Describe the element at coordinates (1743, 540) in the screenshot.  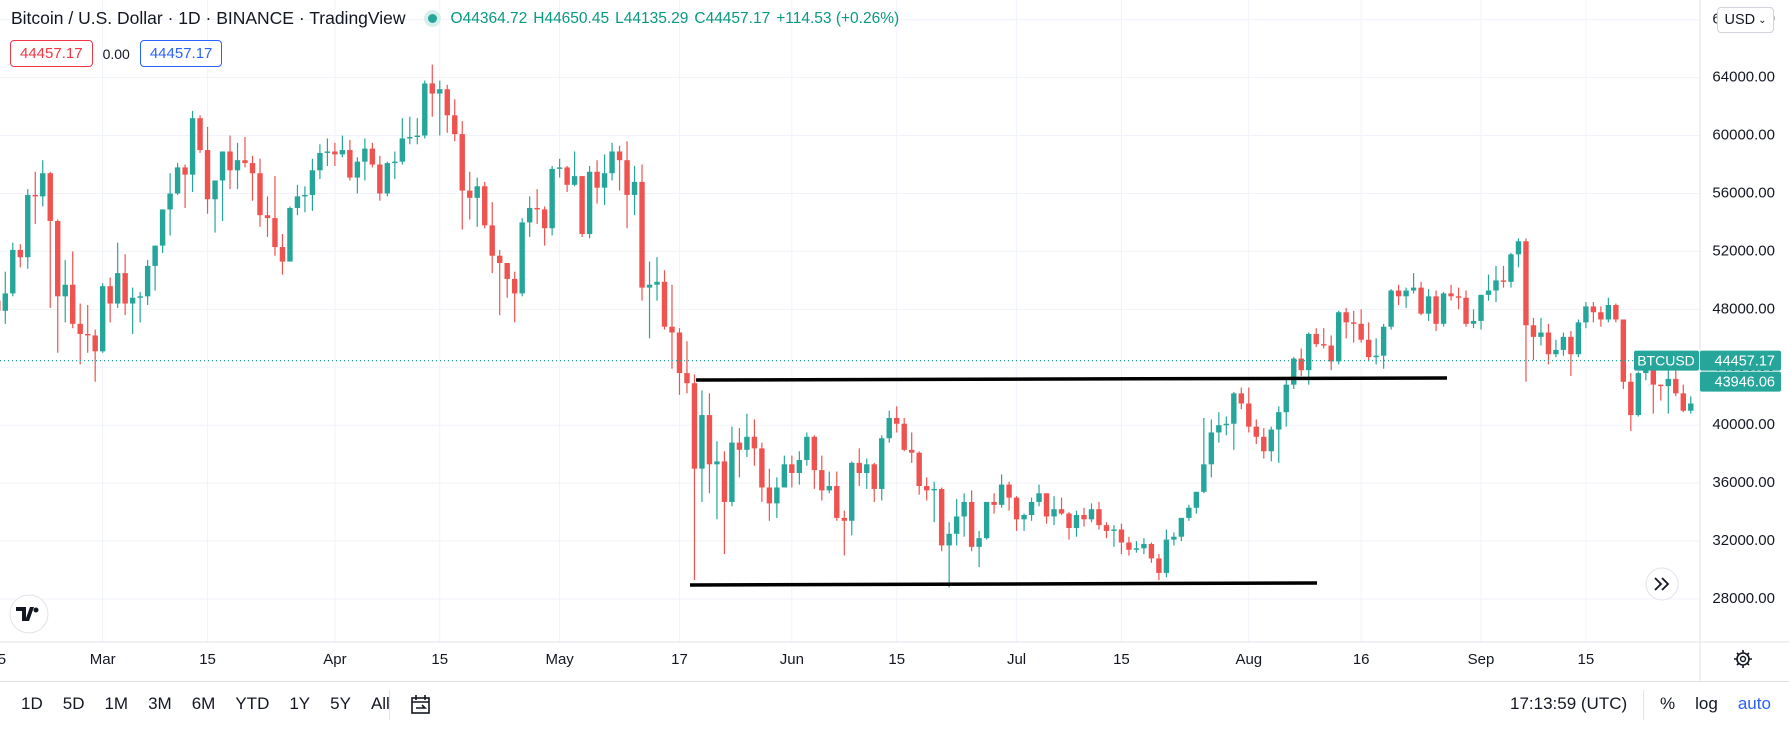
I see `y-tick-label: 32000.00` at that location.